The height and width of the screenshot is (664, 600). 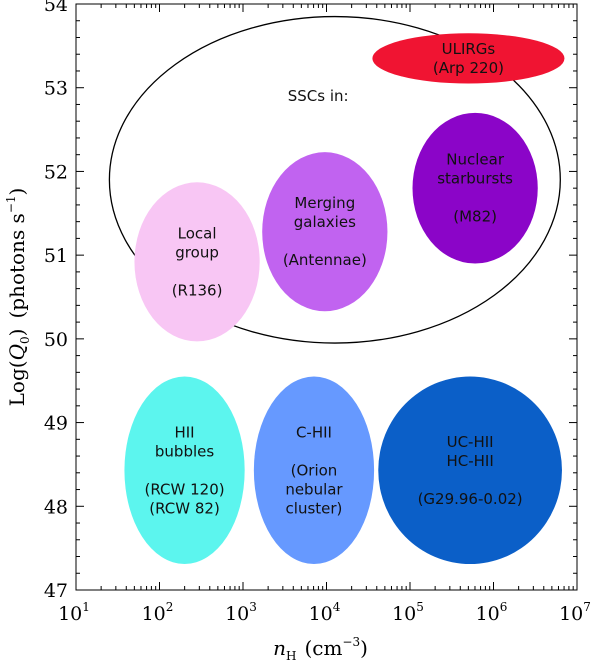 What do you see at coordinates (158, 612) in the screenshot?
I see `x-tick-label: 10²` at bounding box center [158, 612].